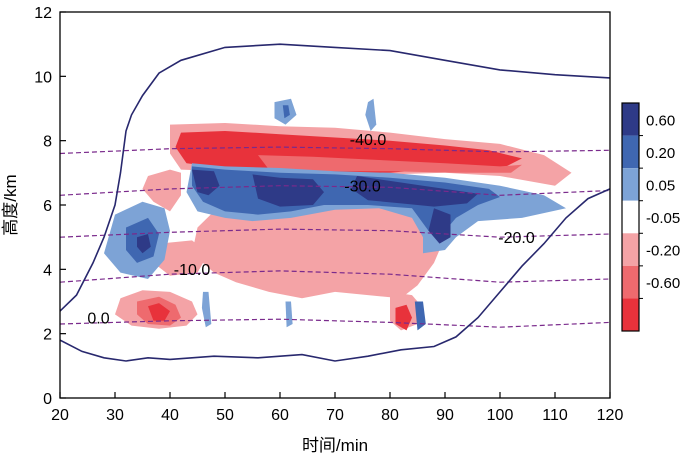 This screenshot has height=466, width=700. What do you see at coordinates (98, 318) in the screenshot?
I see `isotherm-label: 0.0` at bounding box center [98, 318].